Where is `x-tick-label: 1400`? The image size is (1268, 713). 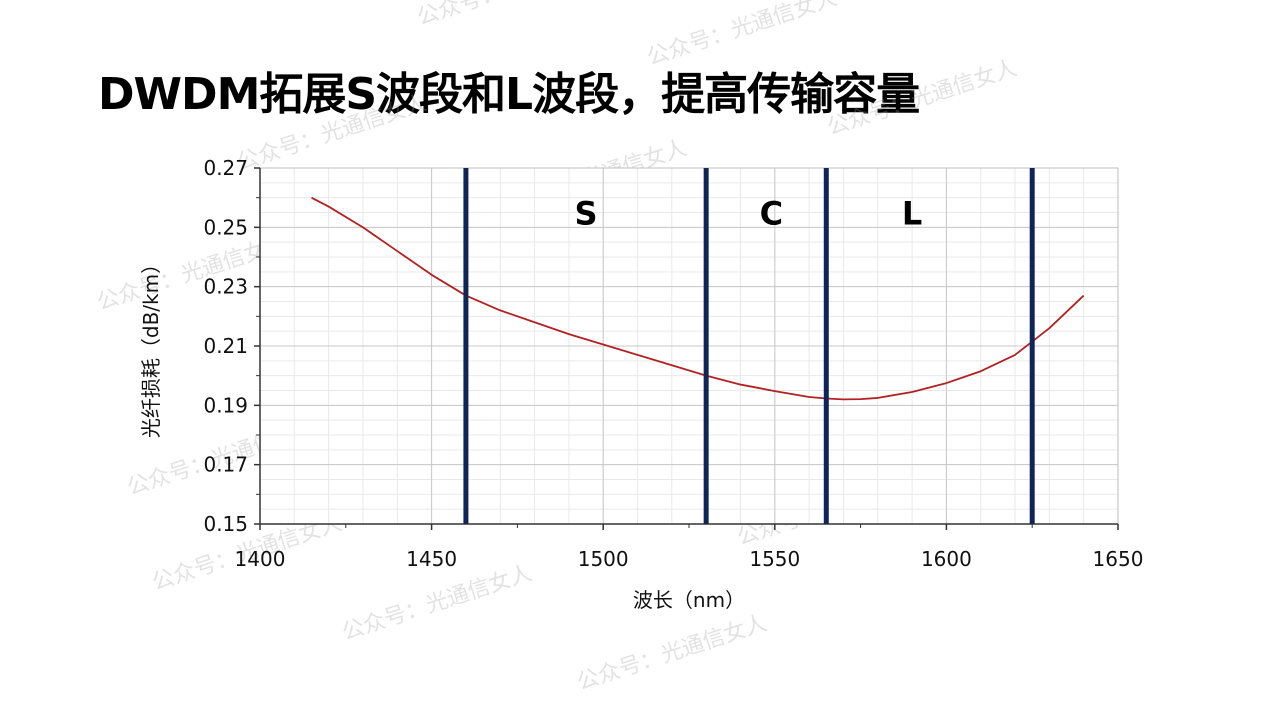
x-tick-label: 1400 is located at coordinates (260, 559).